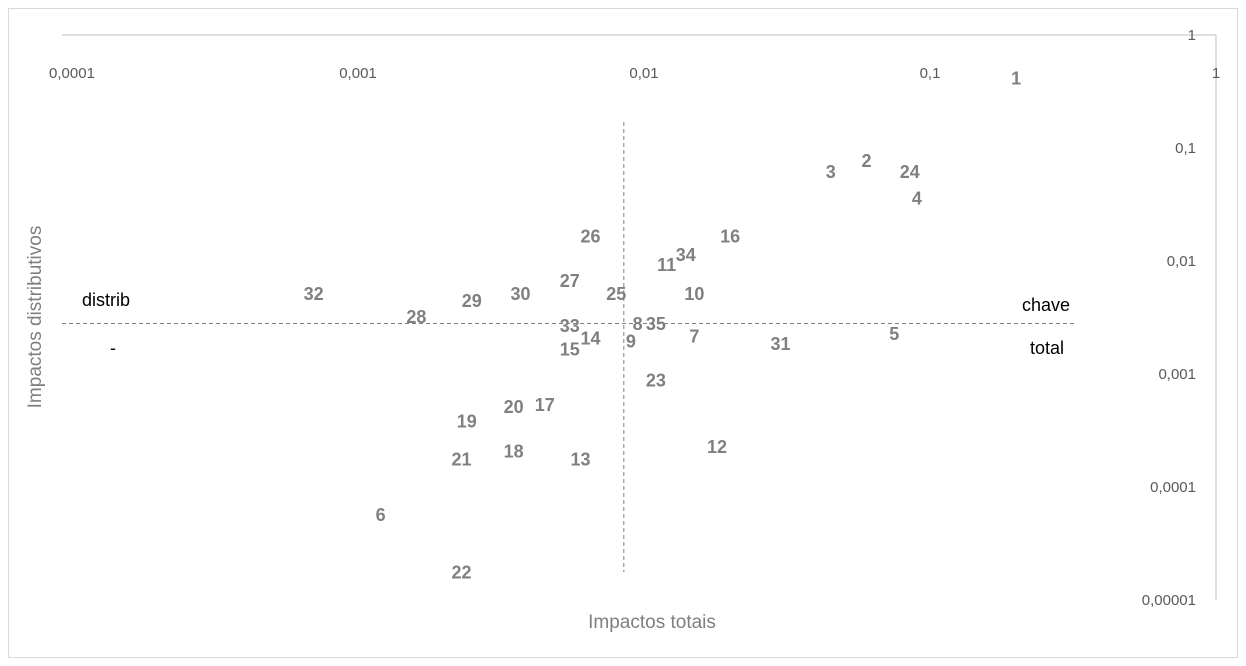  What do you see at coordinates (656, 381) in the screenshot?
I see `point-label-23: 23` at bounding box center [656, 381].